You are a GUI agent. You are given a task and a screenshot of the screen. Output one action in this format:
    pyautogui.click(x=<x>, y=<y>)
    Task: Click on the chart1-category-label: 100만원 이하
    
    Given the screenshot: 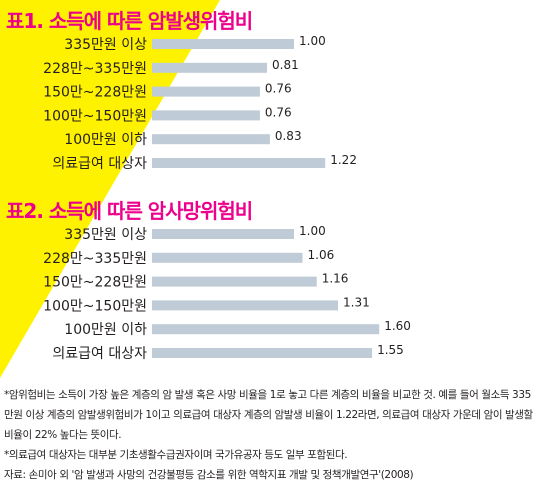 What is the action you would take?
    pyautogui.click(x=105, y=140)
    